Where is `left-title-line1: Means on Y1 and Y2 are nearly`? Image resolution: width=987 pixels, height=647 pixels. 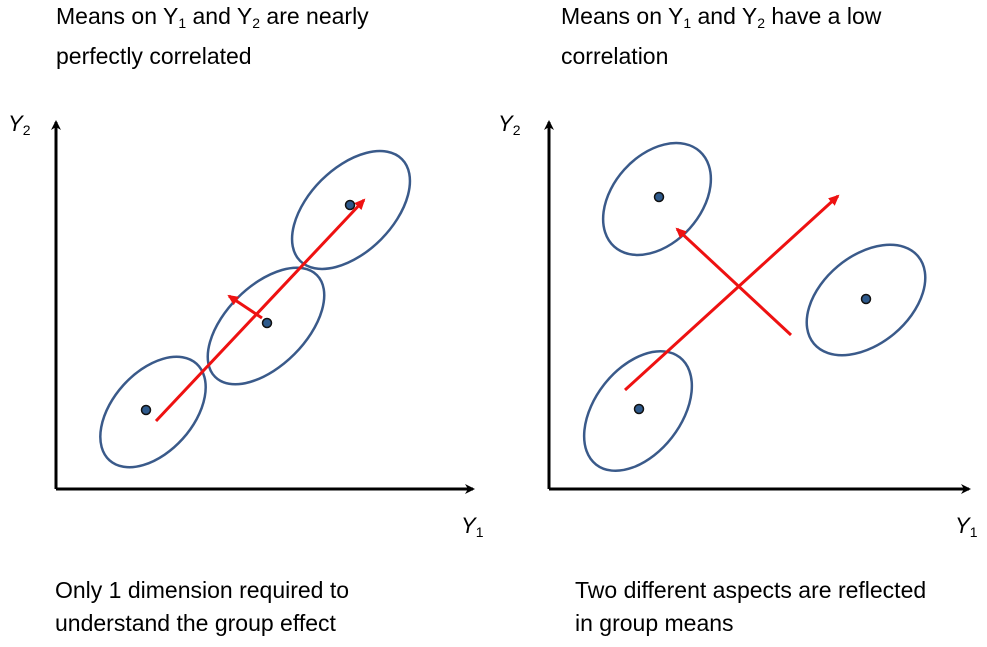
left-title-line1: Means on Y1 and Y2 are nearly is located at coordinates (212, 17).